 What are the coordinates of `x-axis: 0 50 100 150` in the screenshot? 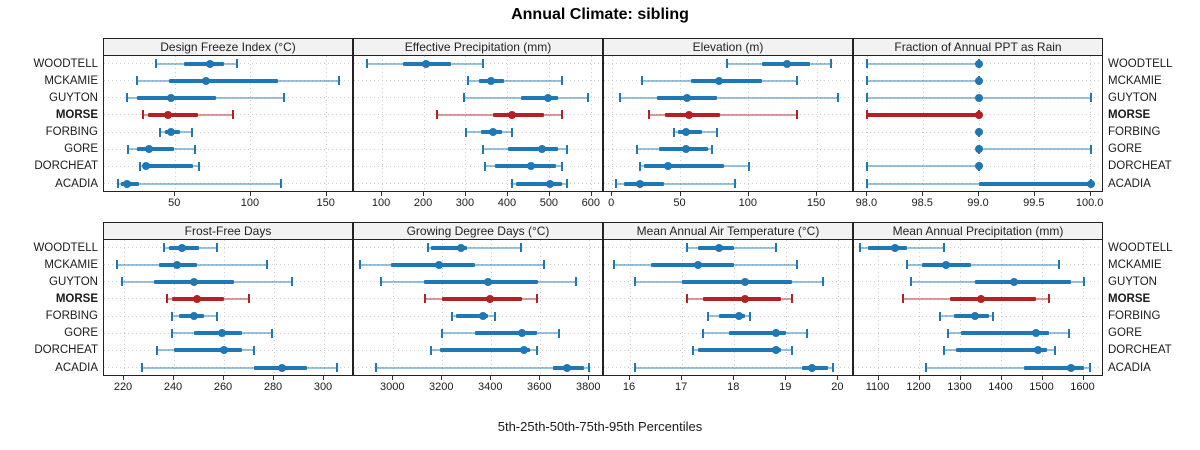 It's located at (728, 202).